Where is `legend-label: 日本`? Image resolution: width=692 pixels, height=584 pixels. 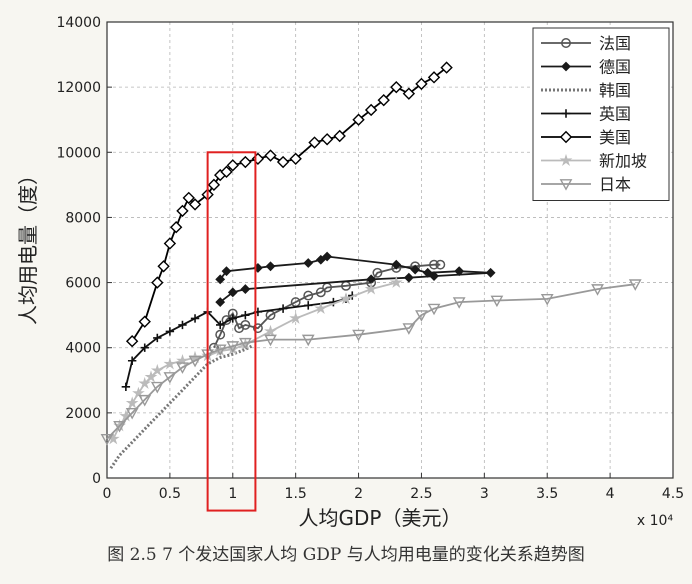 legend-label: 日本 is located at coordinates (615, 184).